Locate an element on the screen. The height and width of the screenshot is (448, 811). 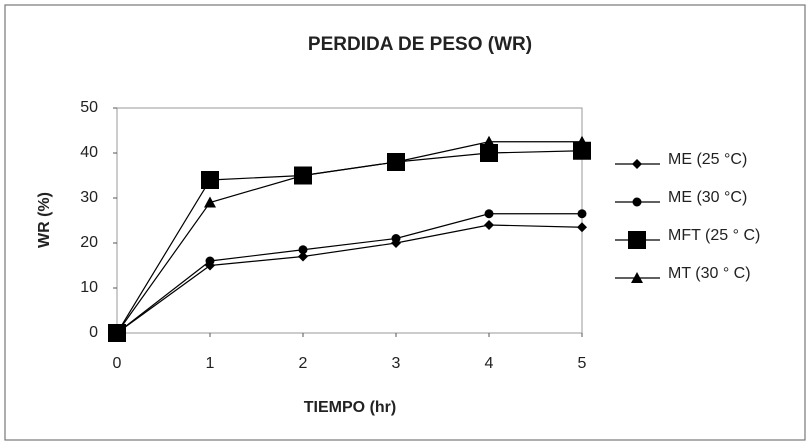
legend-label: ME (30 °C) is located at coordinates (707, 197).